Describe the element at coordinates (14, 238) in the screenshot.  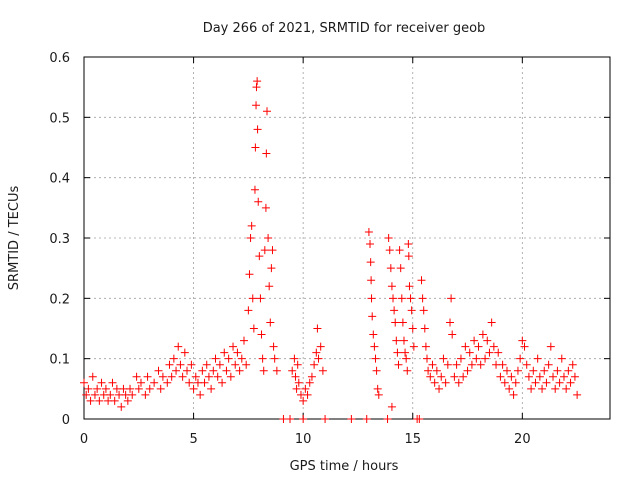
I see `y-axis-label: SRMTID / TECUs` at that location.